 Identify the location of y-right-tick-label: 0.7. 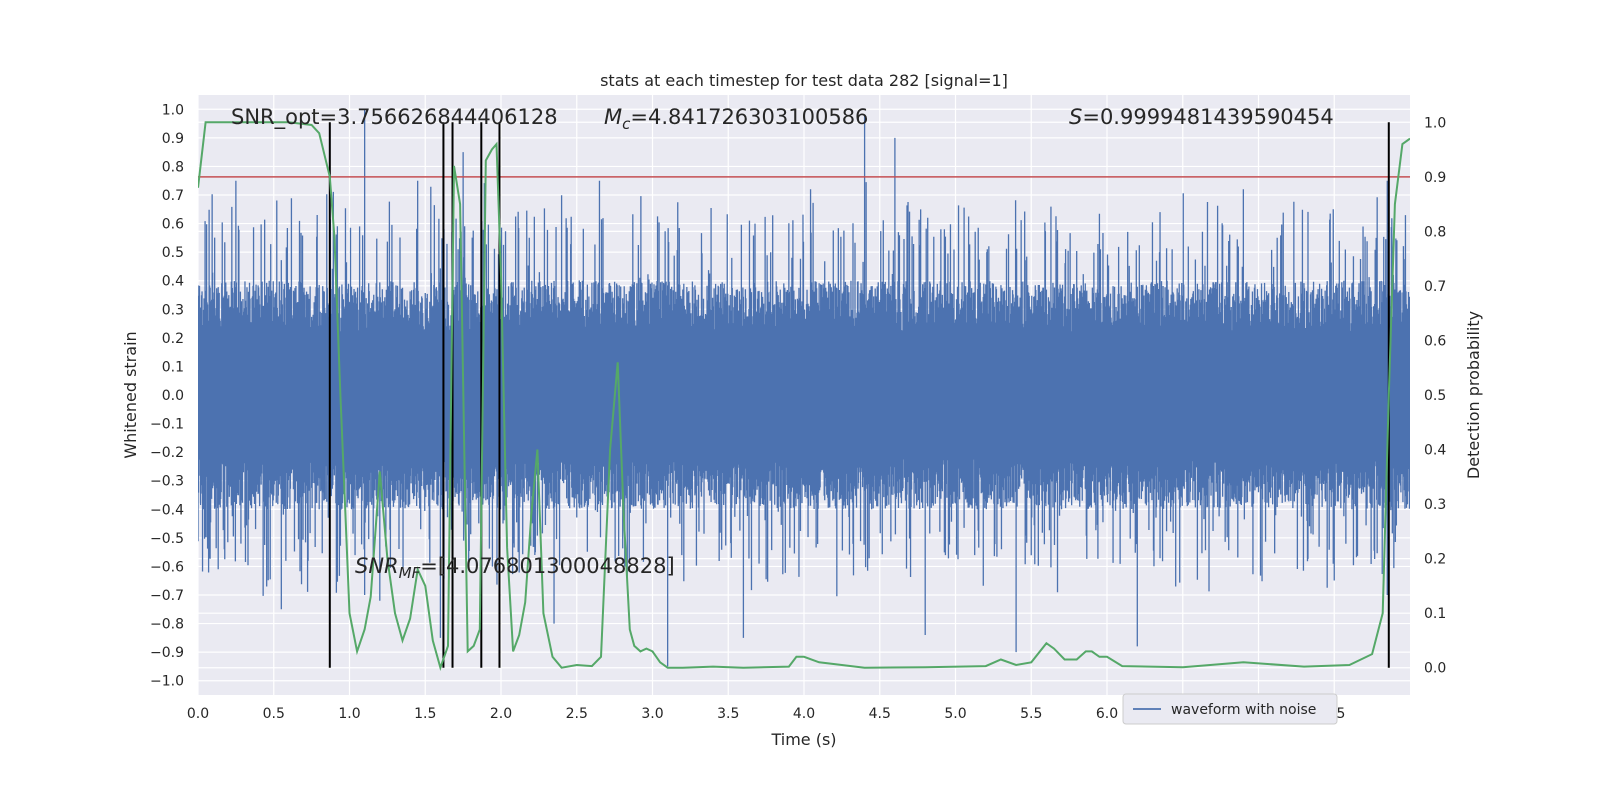
(1435, 287).